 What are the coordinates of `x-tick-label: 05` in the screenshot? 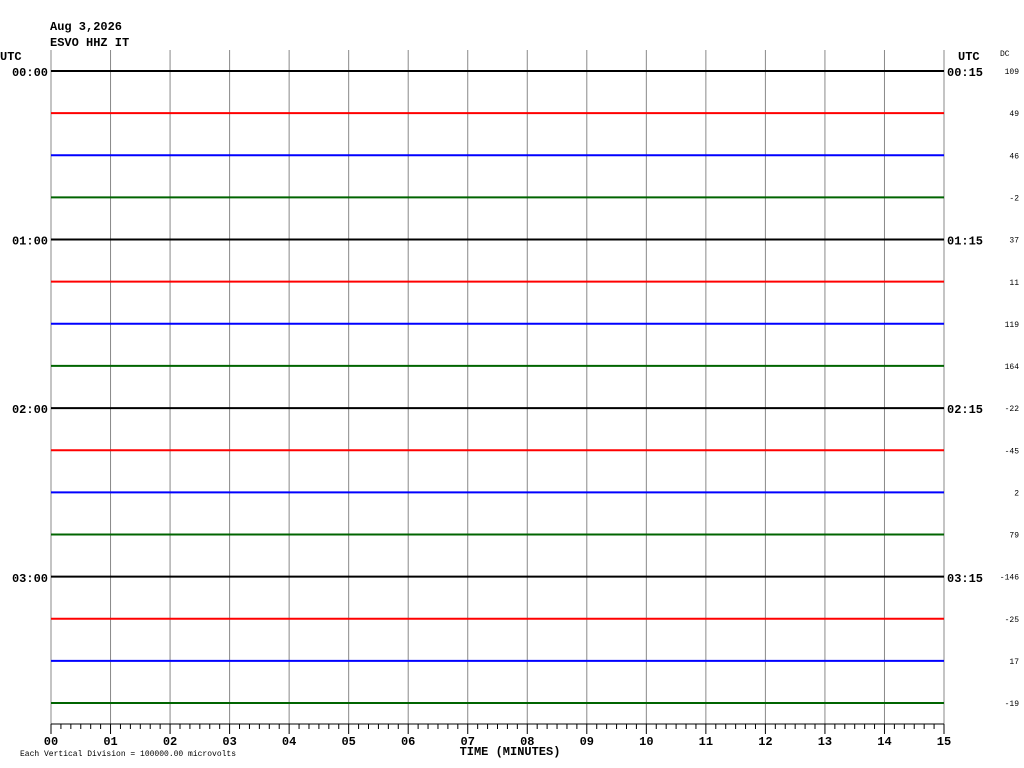 It's located at (348, 742).